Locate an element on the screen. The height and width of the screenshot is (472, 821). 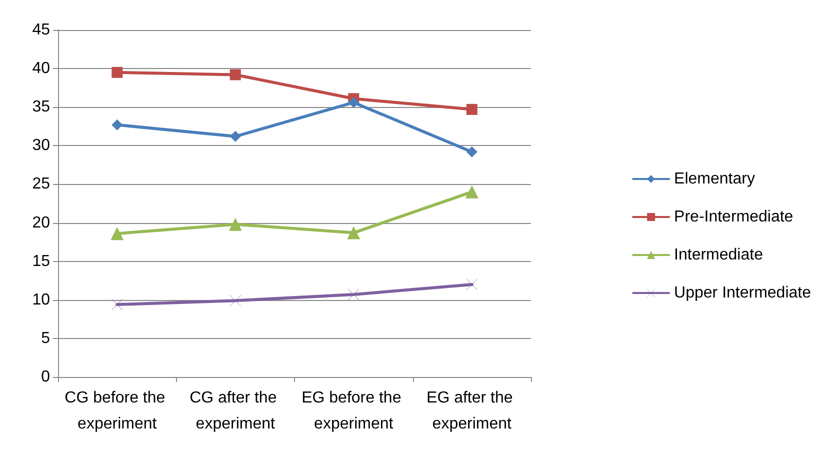
legend-label: Intermediate is located at coordinates (719, 255).